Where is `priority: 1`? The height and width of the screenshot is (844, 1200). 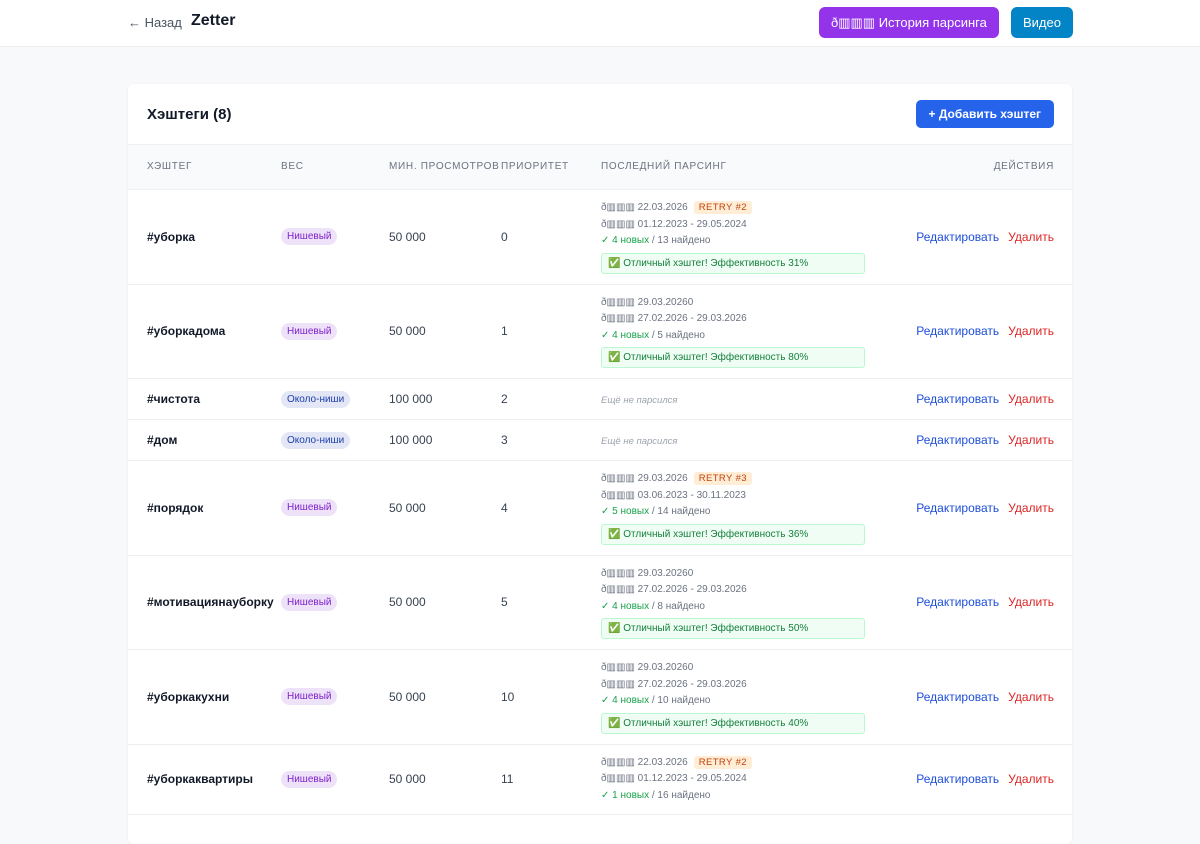
priority: 1 is located at coordinates (551, 331).